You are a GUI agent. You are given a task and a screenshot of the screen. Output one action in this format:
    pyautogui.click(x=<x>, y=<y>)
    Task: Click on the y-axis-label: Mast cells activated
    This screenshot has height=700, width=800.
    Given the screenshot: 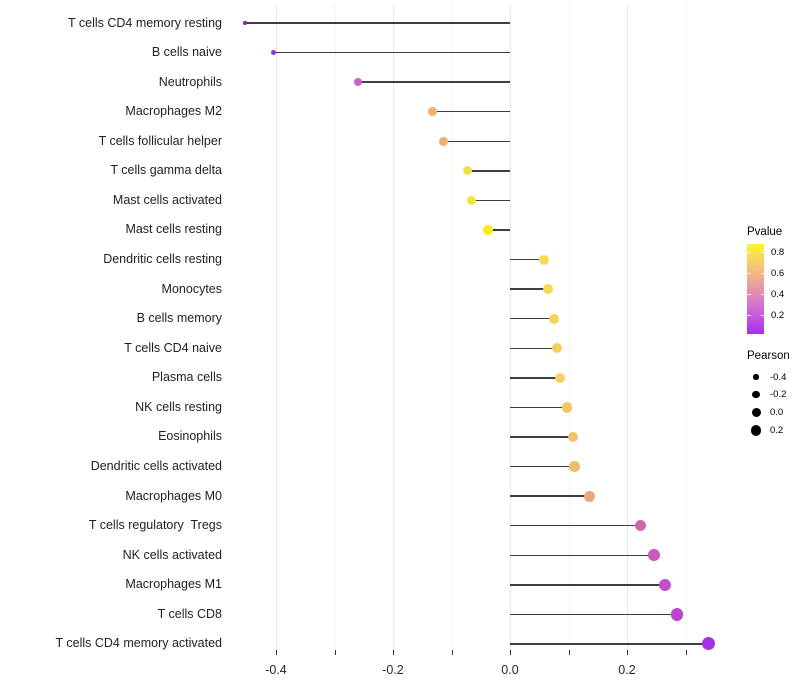 What is the action you would take?
    pyautogui.click(x=167, y=199)
    